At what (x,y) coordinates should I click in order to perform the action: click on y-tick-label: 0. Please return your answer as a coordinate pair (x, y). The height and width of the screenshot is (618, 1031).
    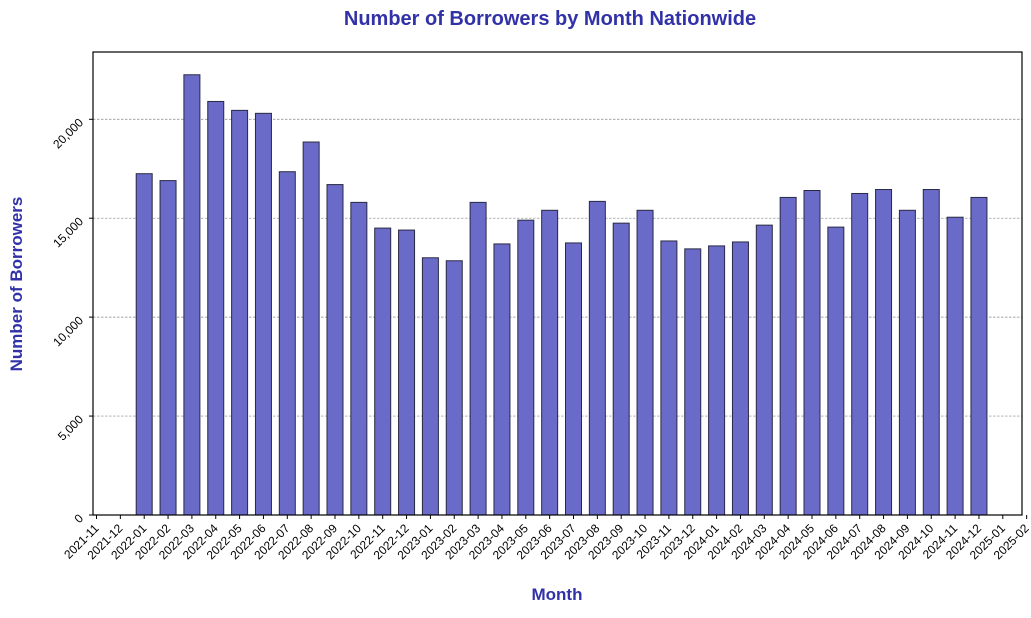
    Looking at the image, I should click on (78, 518).